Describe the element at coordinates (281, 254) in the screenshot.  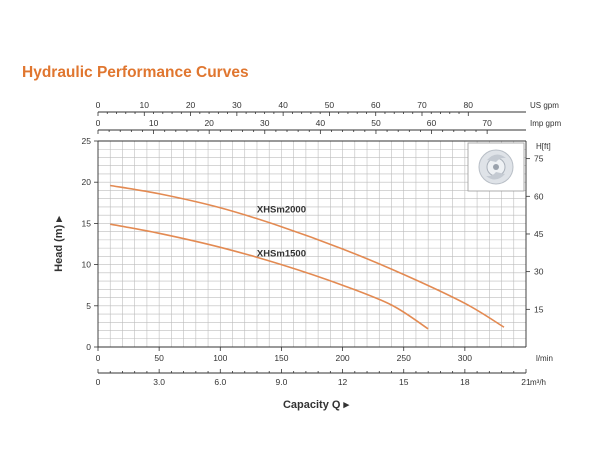
I see `series-label: XHSm1500` at that location.